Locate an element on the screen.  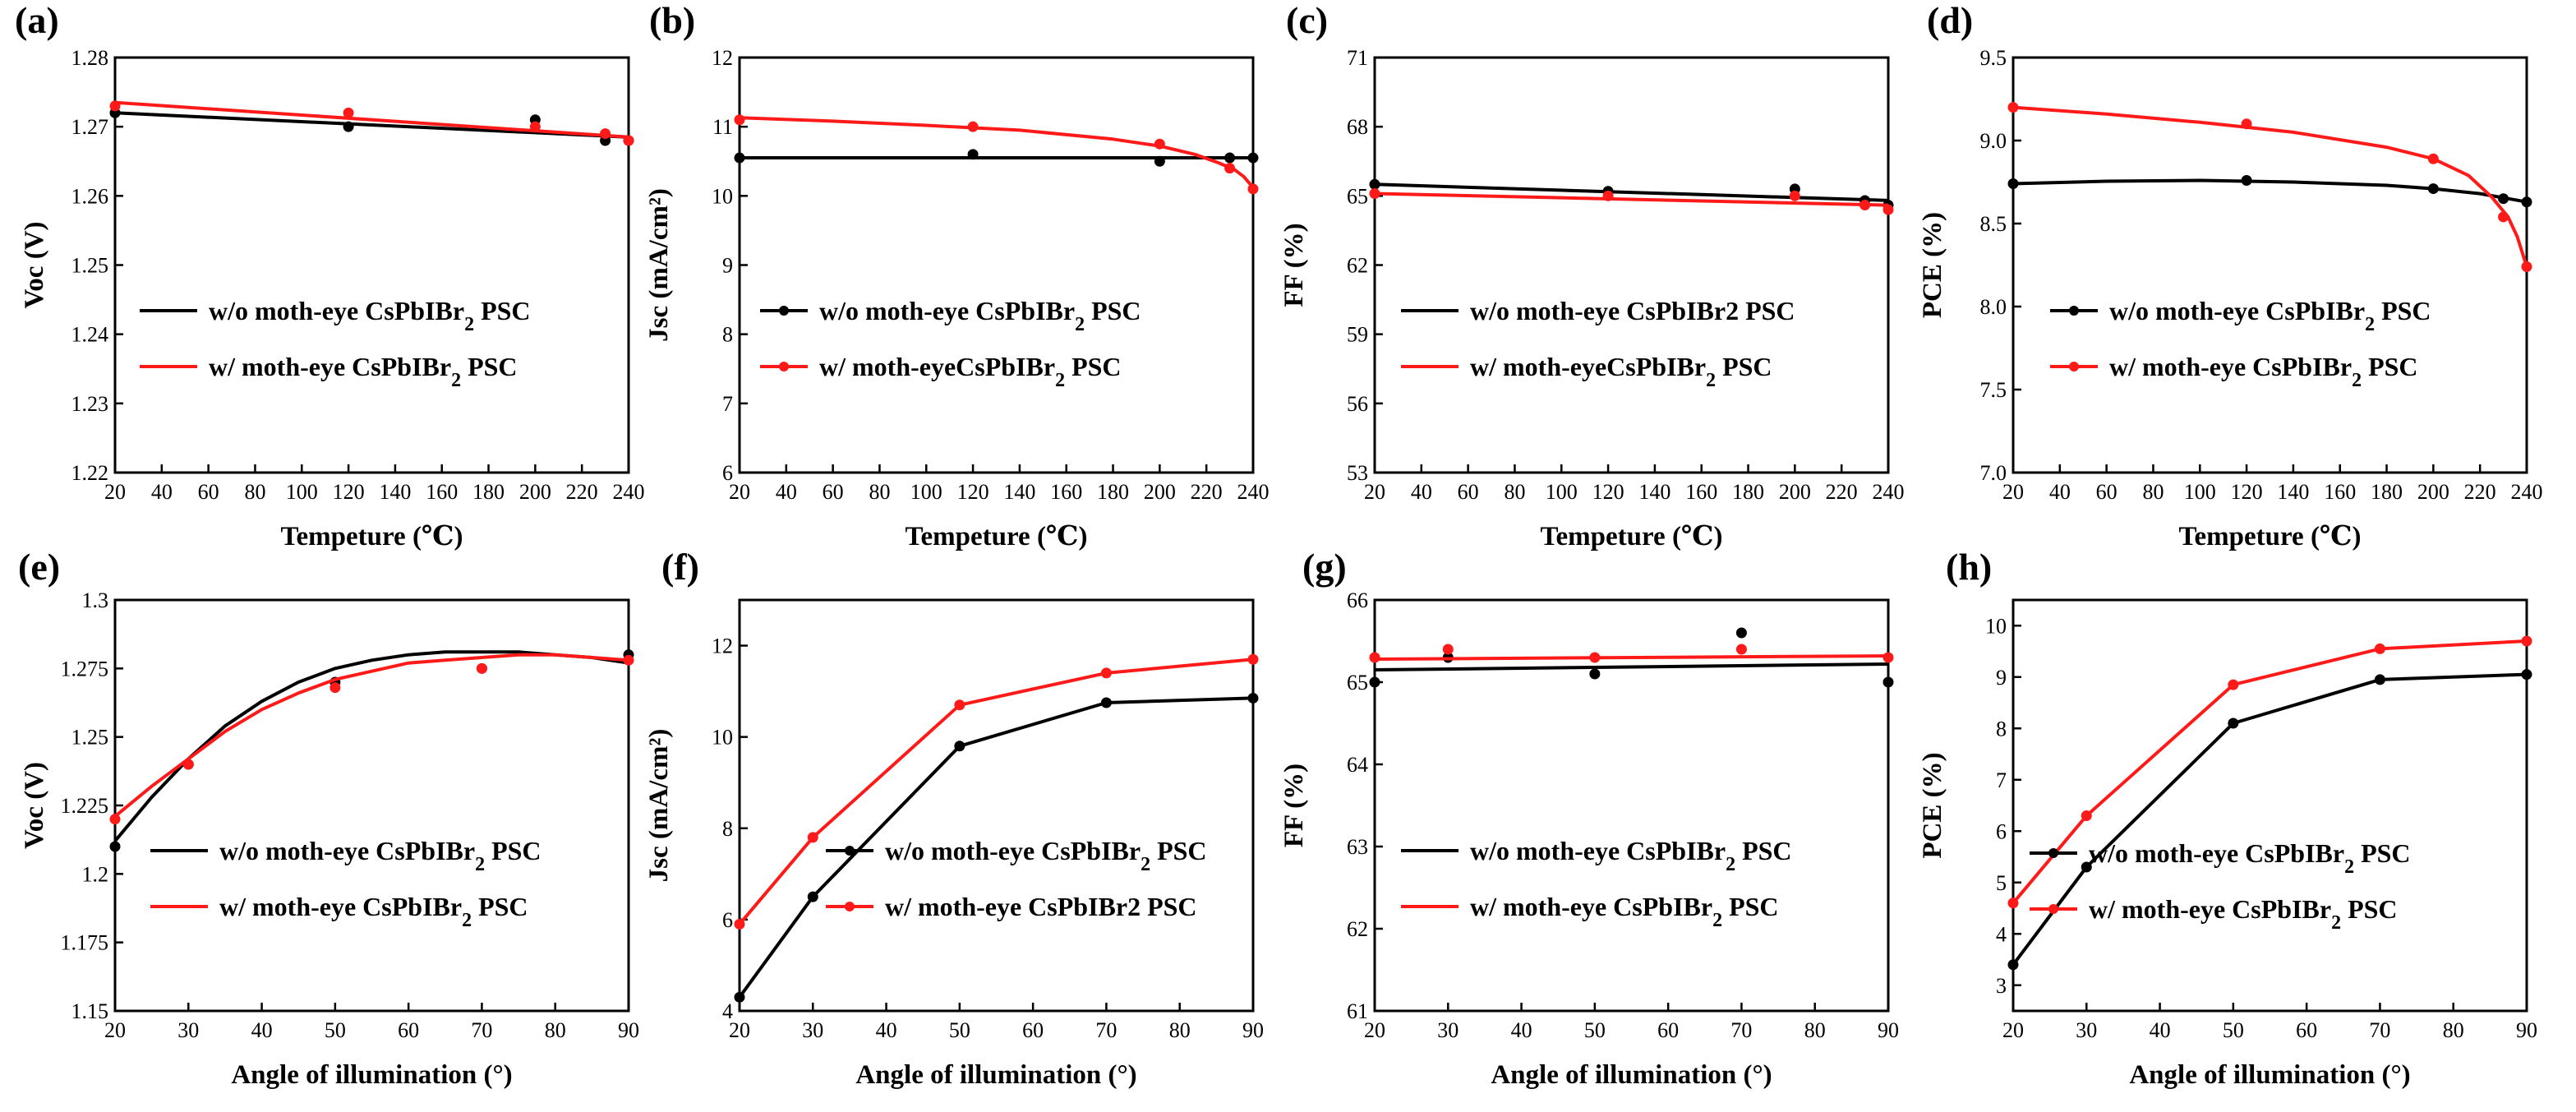
legend-marker is located at coordinates (2074, 366).